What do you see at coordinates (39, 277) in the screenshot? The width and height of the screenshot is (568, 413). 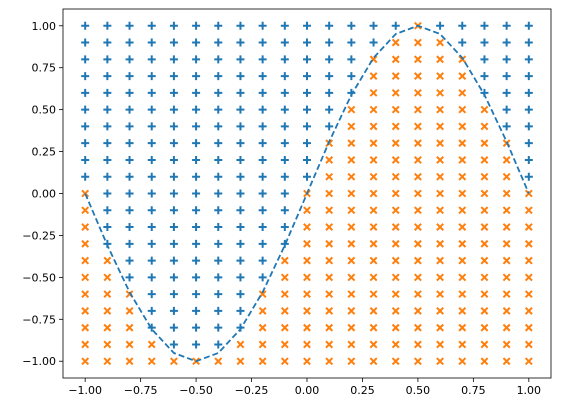 I see `y-tick-label: −0.50` at bounding box center [39, 277].